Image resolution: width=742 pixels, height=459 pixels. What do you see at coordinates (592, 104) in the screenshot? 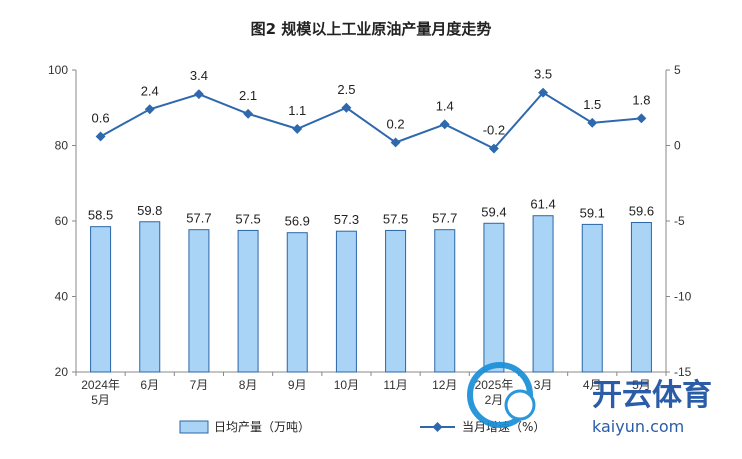
I see `line-value-label: 1.5` at bounding box center [592, 104].